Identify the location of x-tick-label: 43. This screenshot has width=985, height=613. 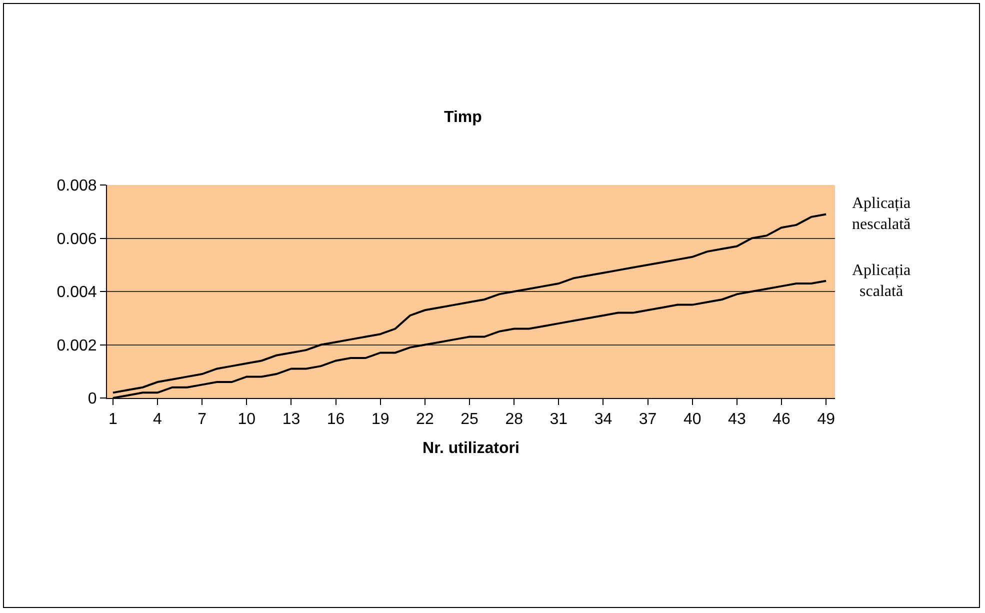
(737, 419).